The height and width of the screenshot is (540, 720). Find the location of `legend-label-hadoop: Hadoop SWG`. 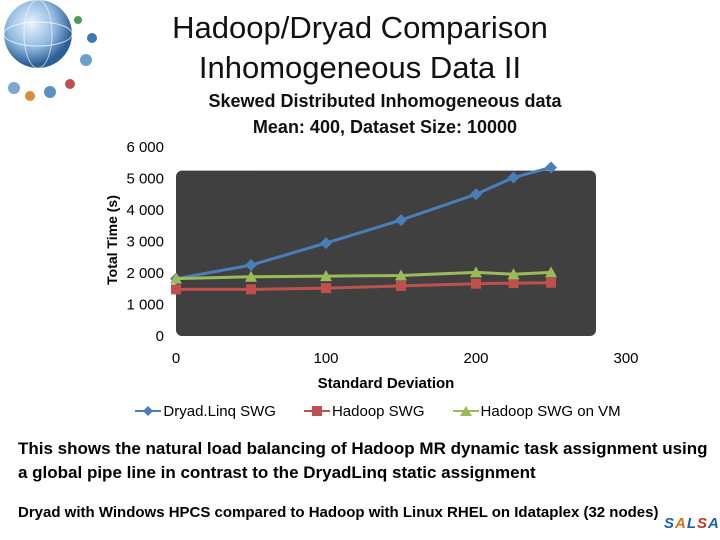

legend-label-hadoop: Hadoop SWG is located at coordinates (378, 411).